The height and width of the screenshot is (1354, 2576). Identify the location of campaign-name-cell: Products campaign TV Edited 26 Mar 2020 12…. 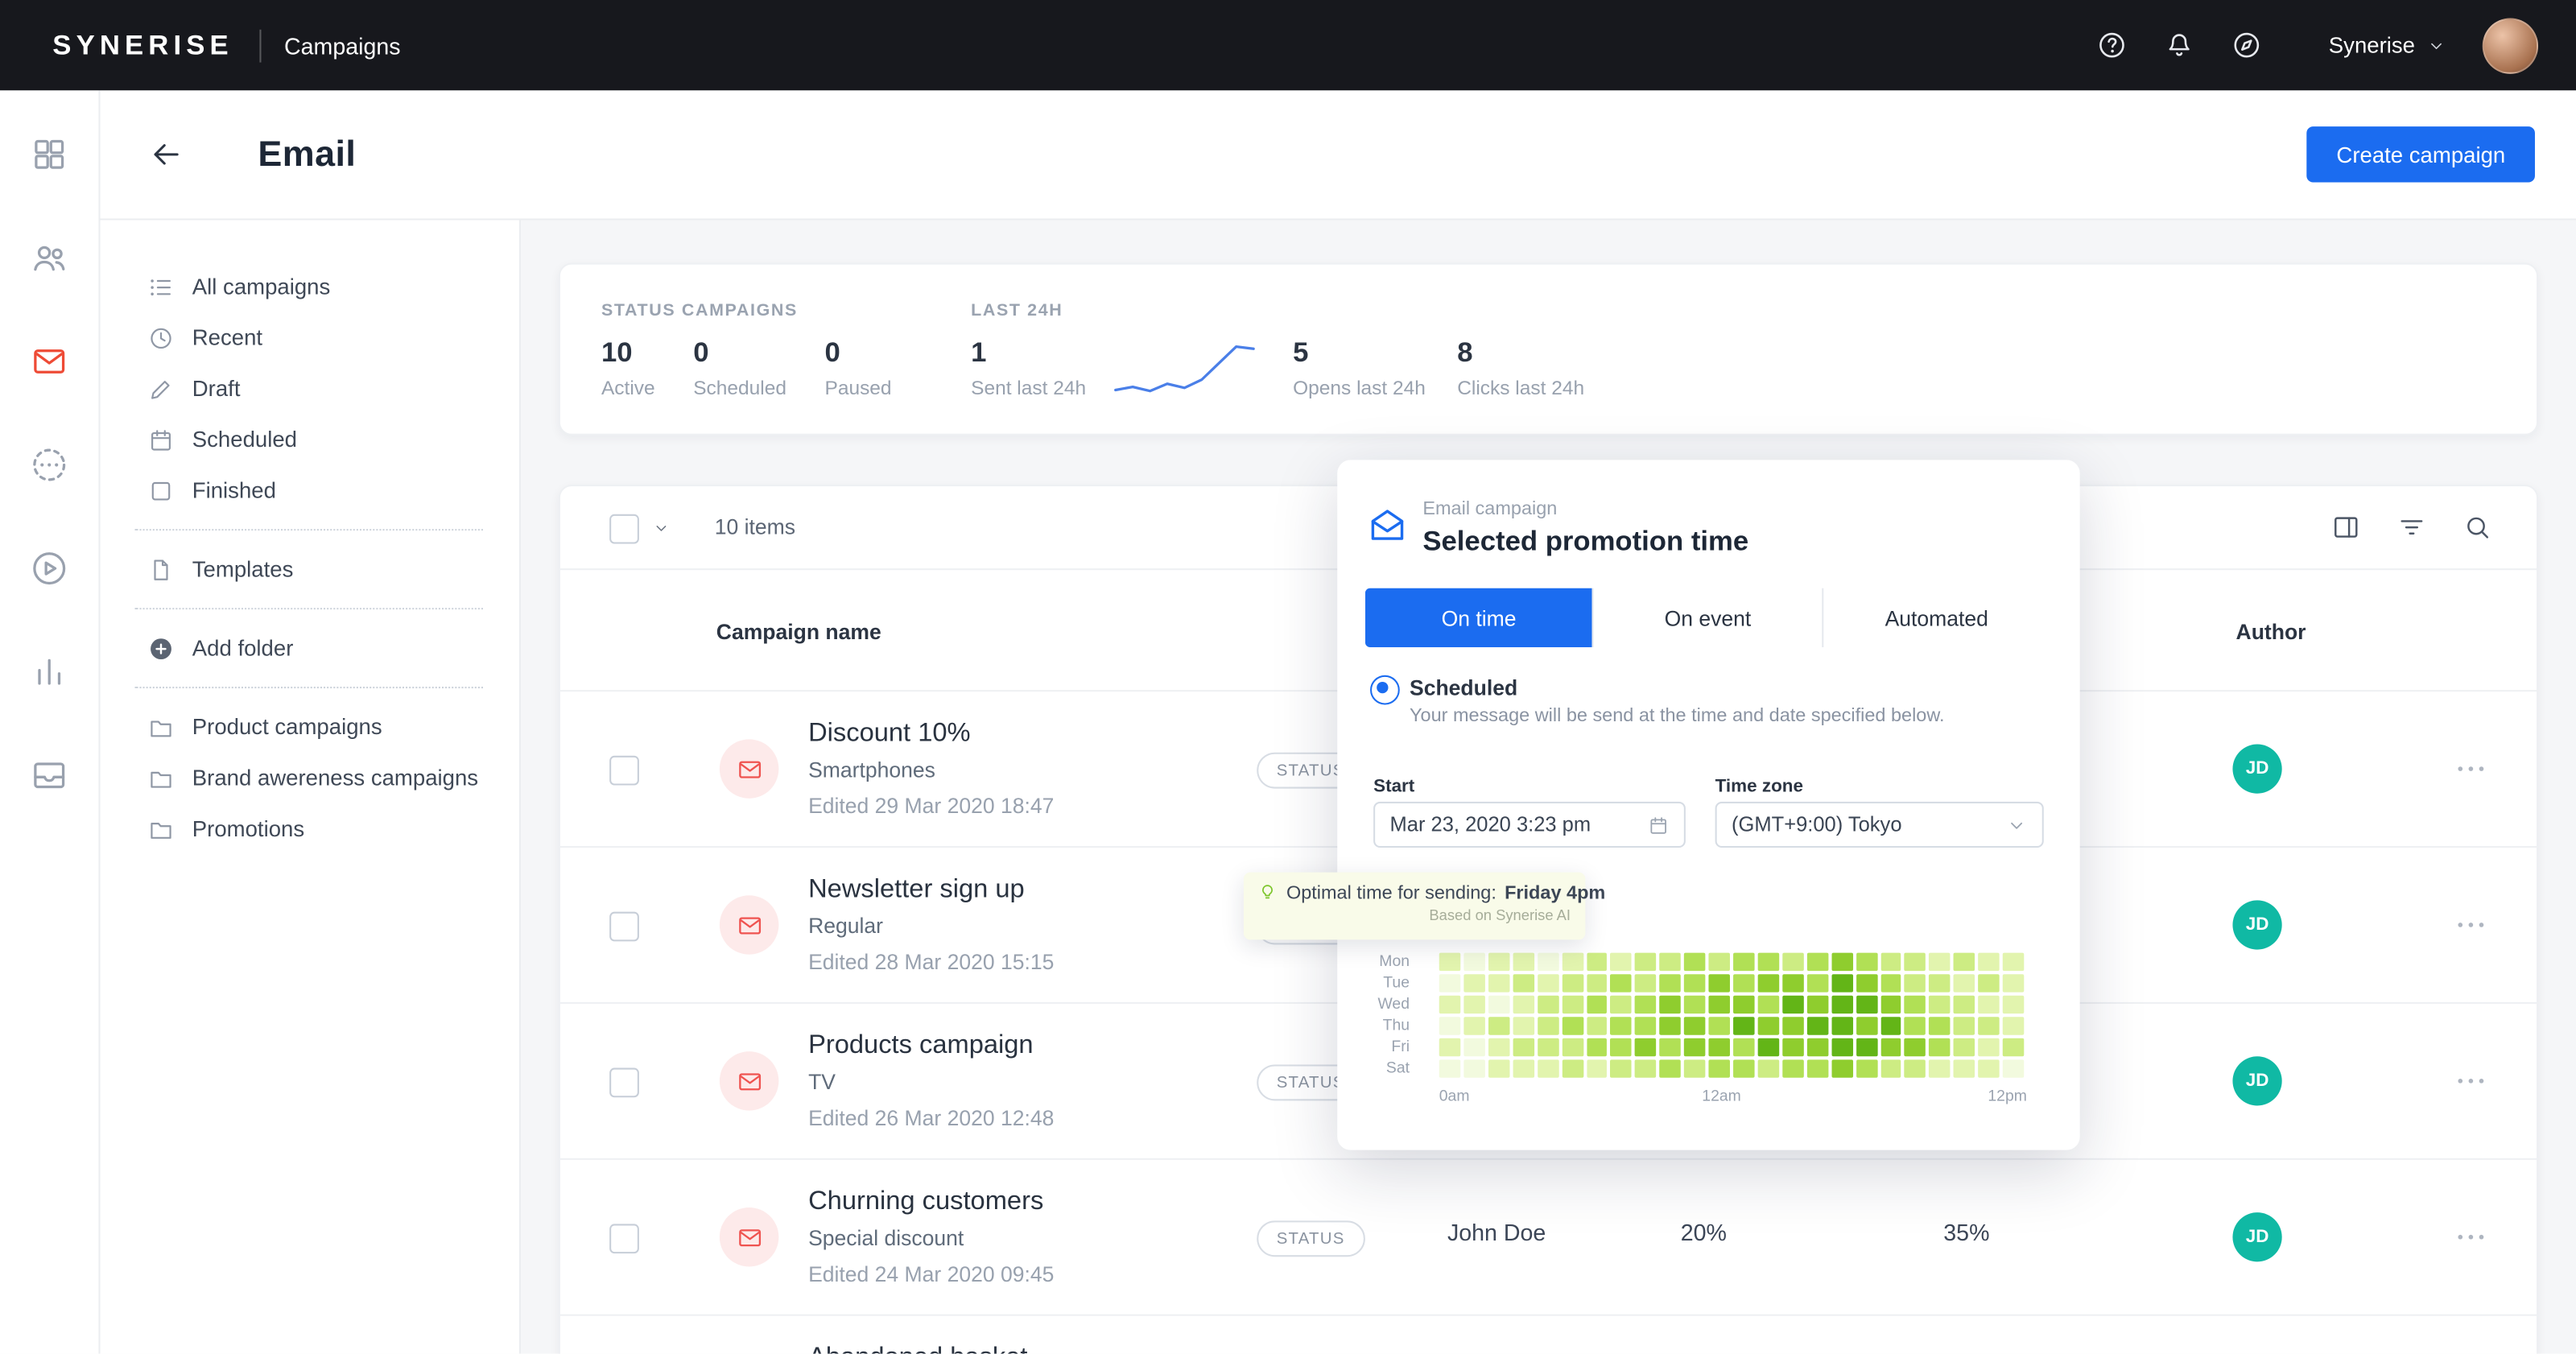
(931, 1082).